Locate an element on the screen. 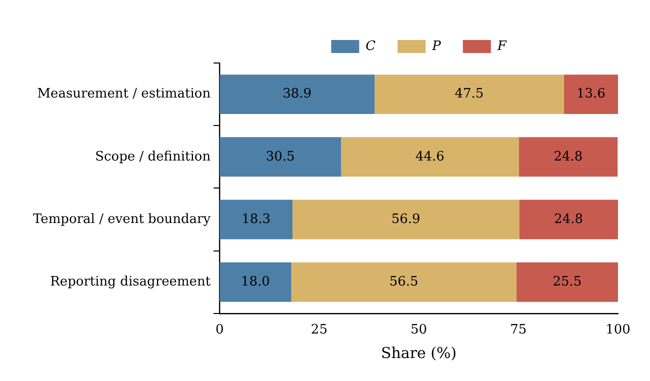  x-tick-label: 75 is located at coordinates (518, 330).